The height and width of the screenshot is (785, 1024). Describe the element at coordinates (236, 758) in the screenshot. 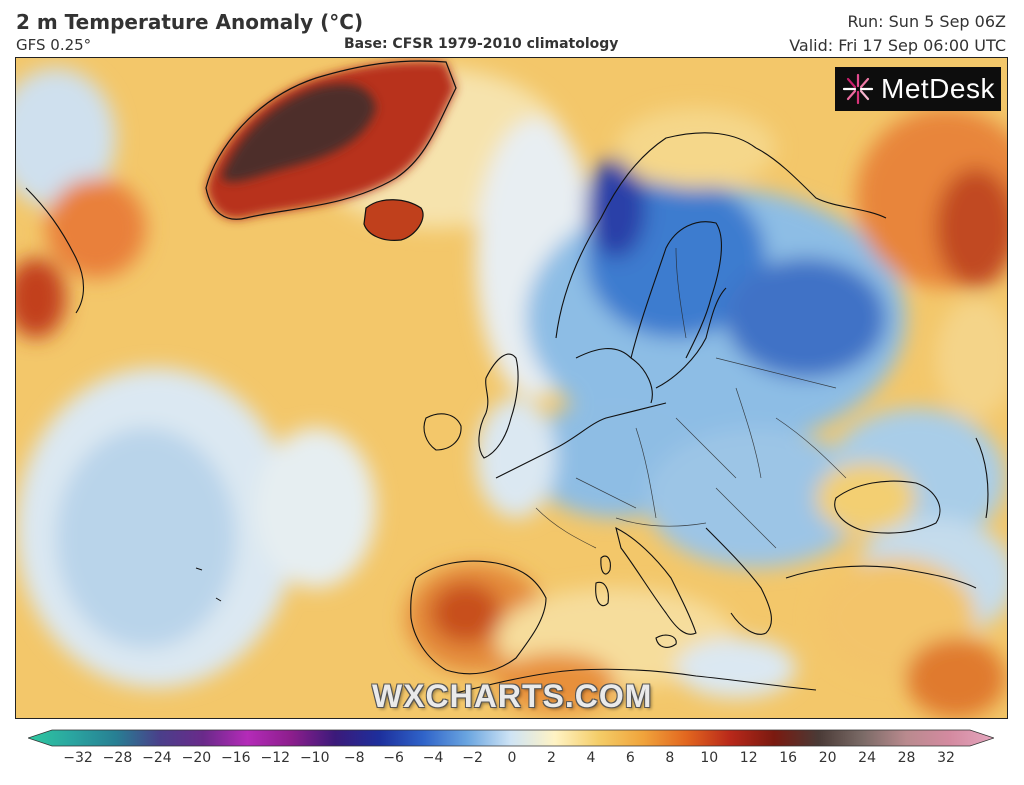

I see `colorbar-tick-label: −16` at that location.